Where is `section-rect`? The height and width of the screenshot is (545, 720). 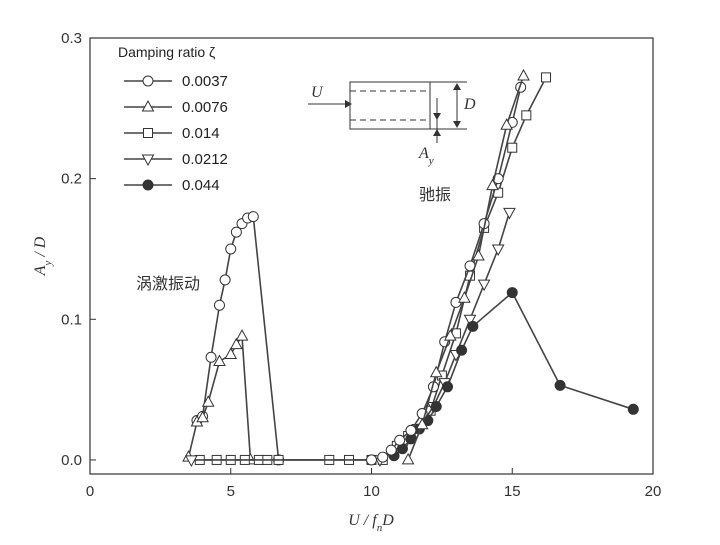
section-rect is located at coordinates (390, 105).